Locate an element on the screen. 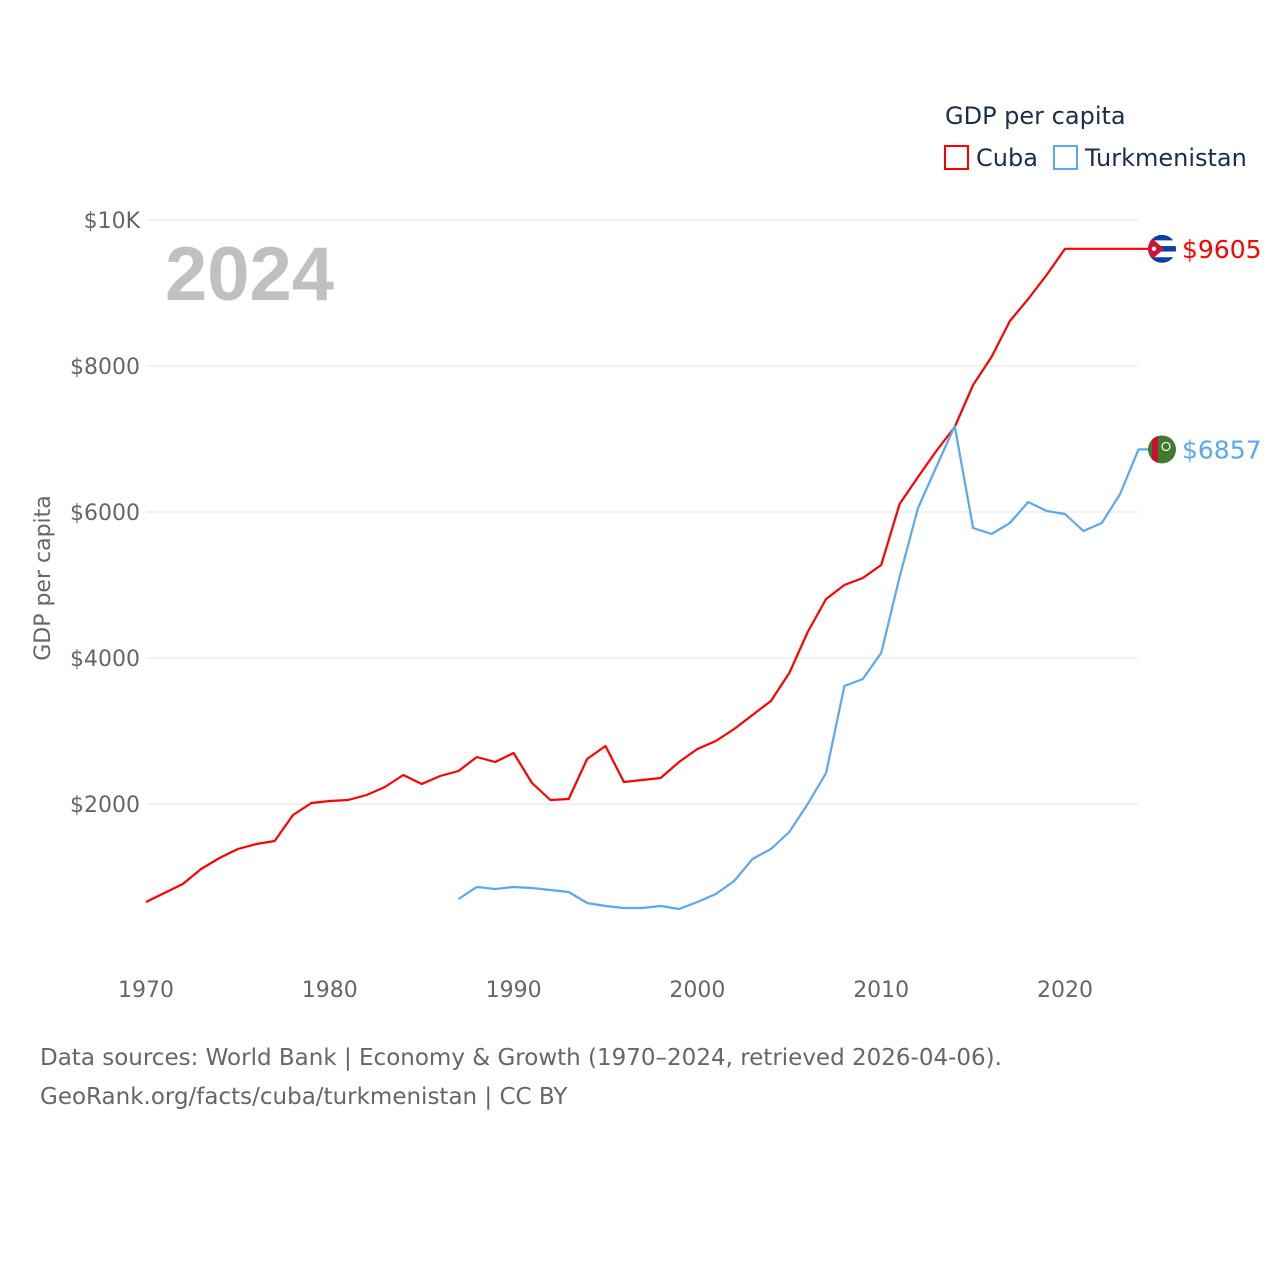 The width and height of the screenshot is (1280, 1280). x-tick-label: 1970 is located at coordinates (146, 990).